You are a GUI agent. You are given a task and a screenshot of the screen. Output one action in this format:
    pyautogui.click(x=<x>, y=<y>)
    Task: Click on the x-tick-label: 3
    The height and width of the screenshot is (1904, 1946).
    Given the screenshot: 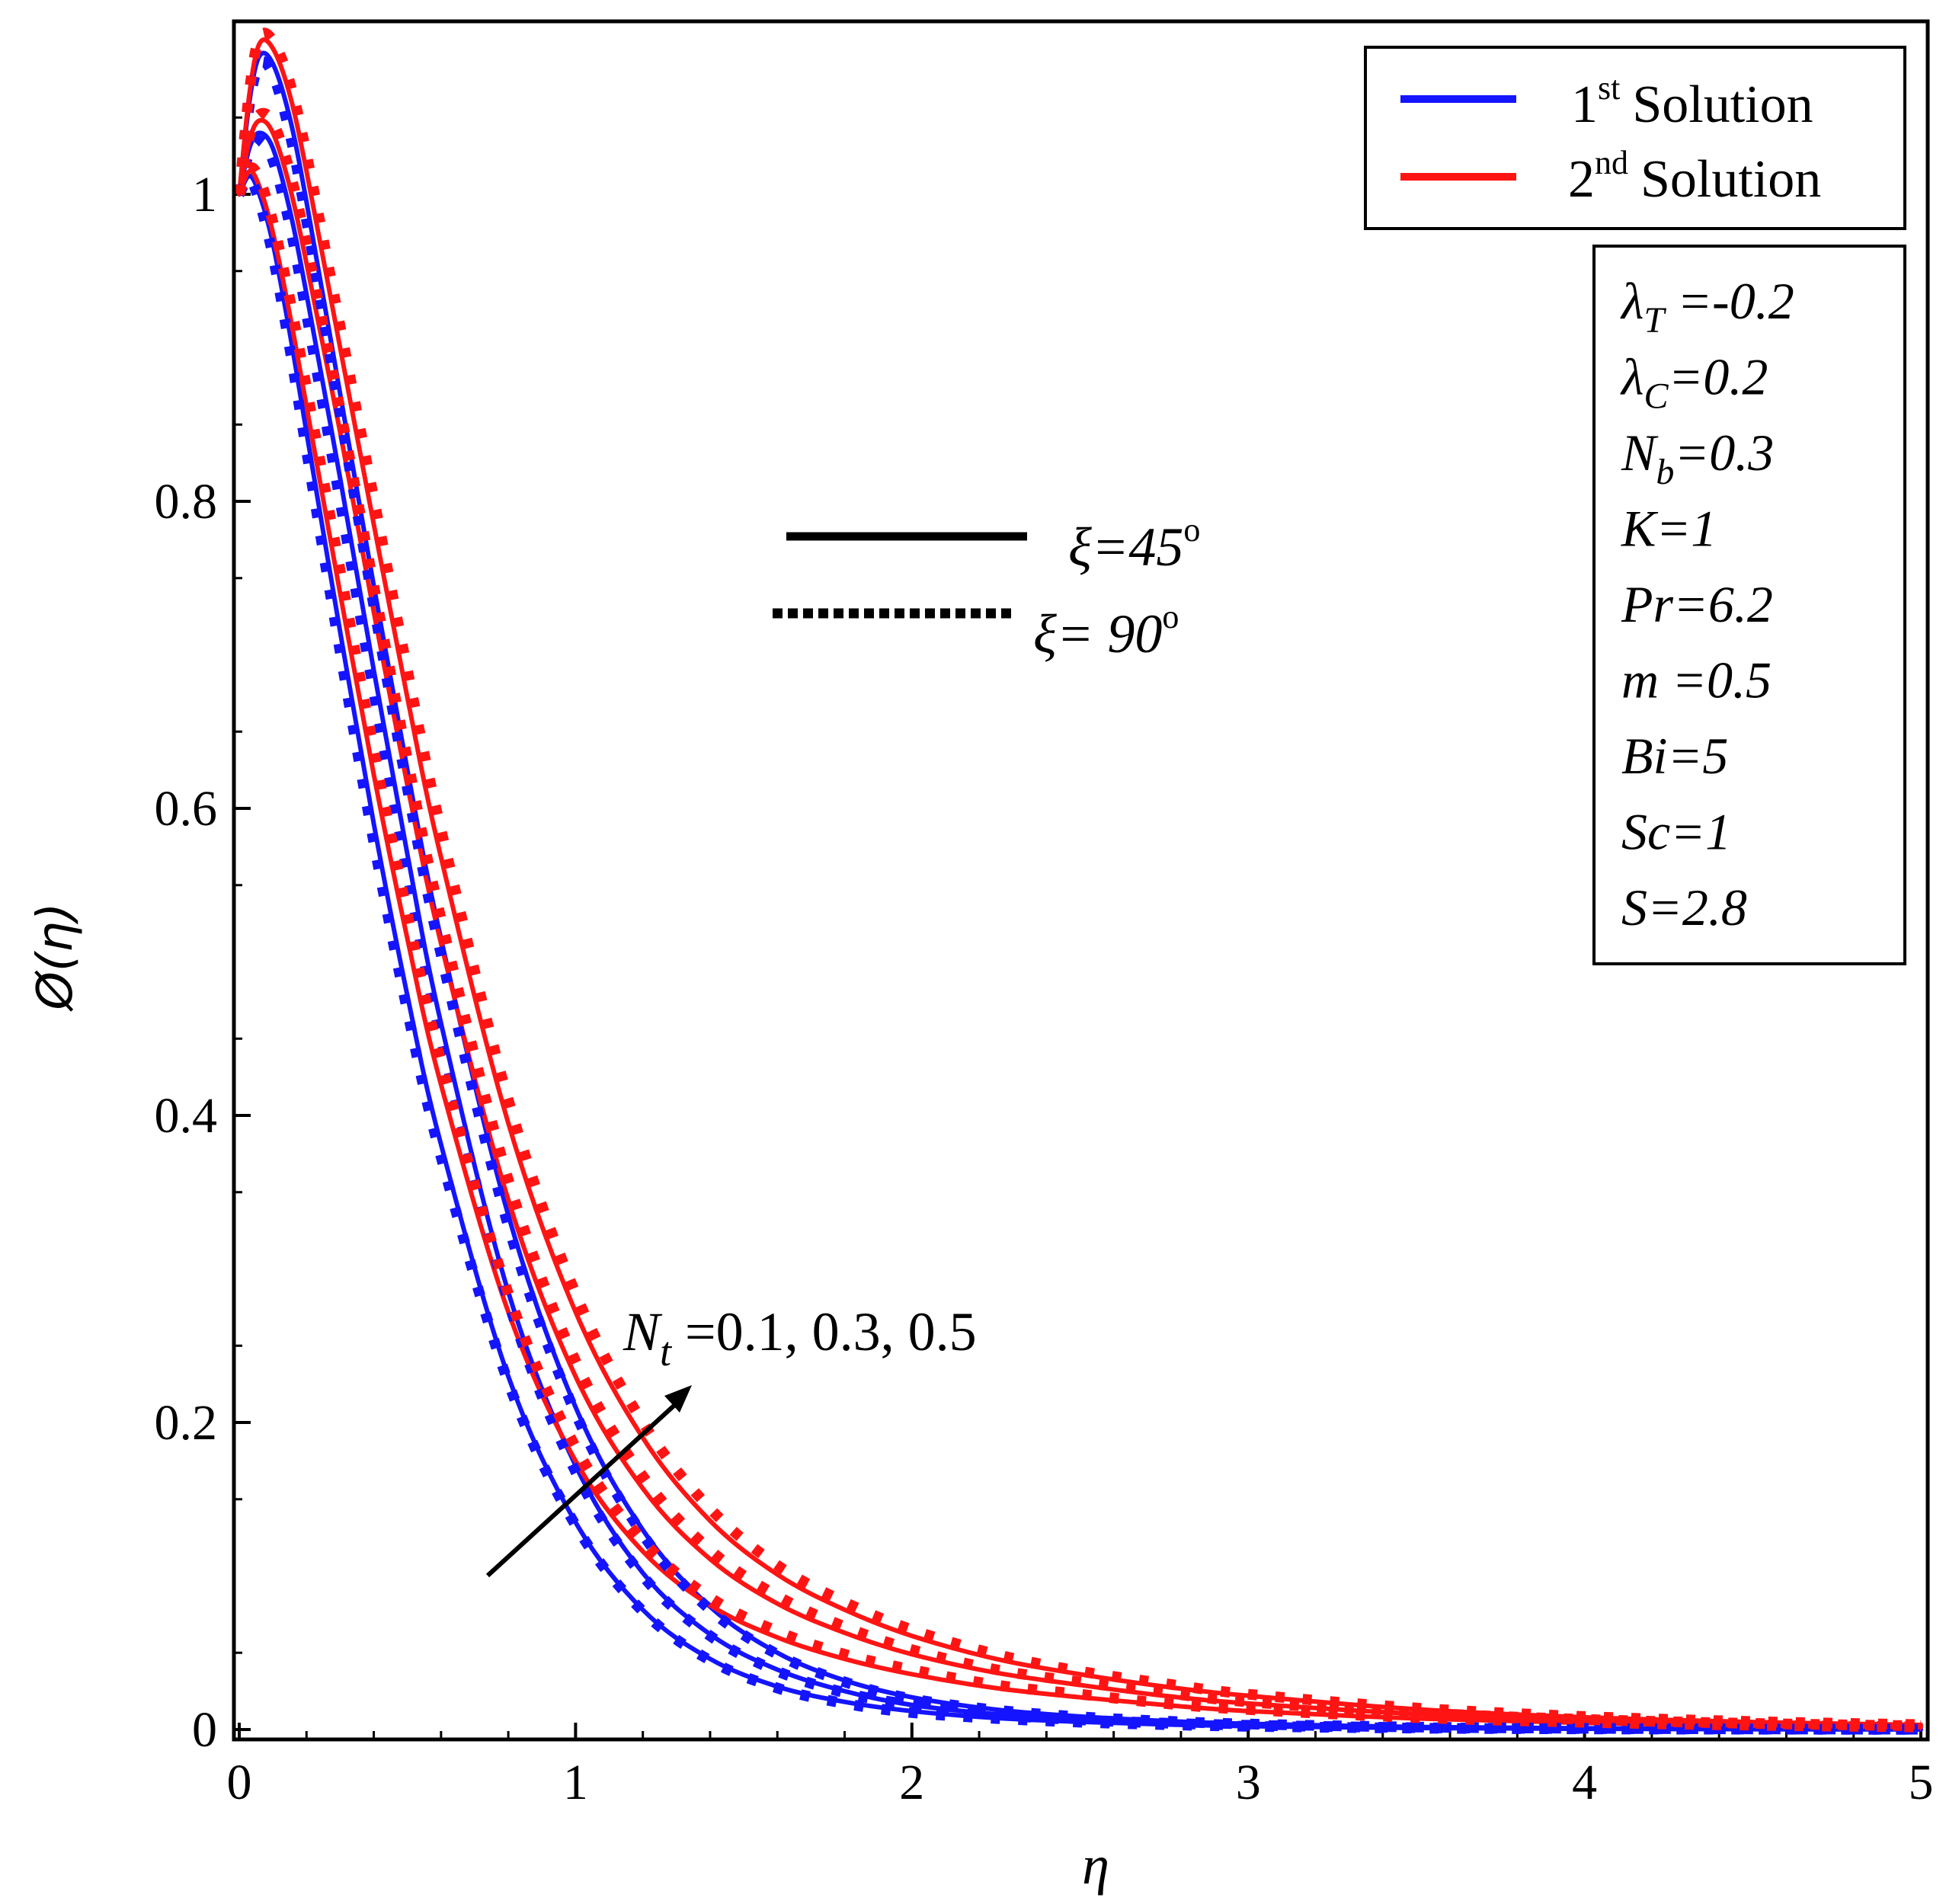 What is the action you would take?
    pyautogui.click(x=1248, y=1782)
    